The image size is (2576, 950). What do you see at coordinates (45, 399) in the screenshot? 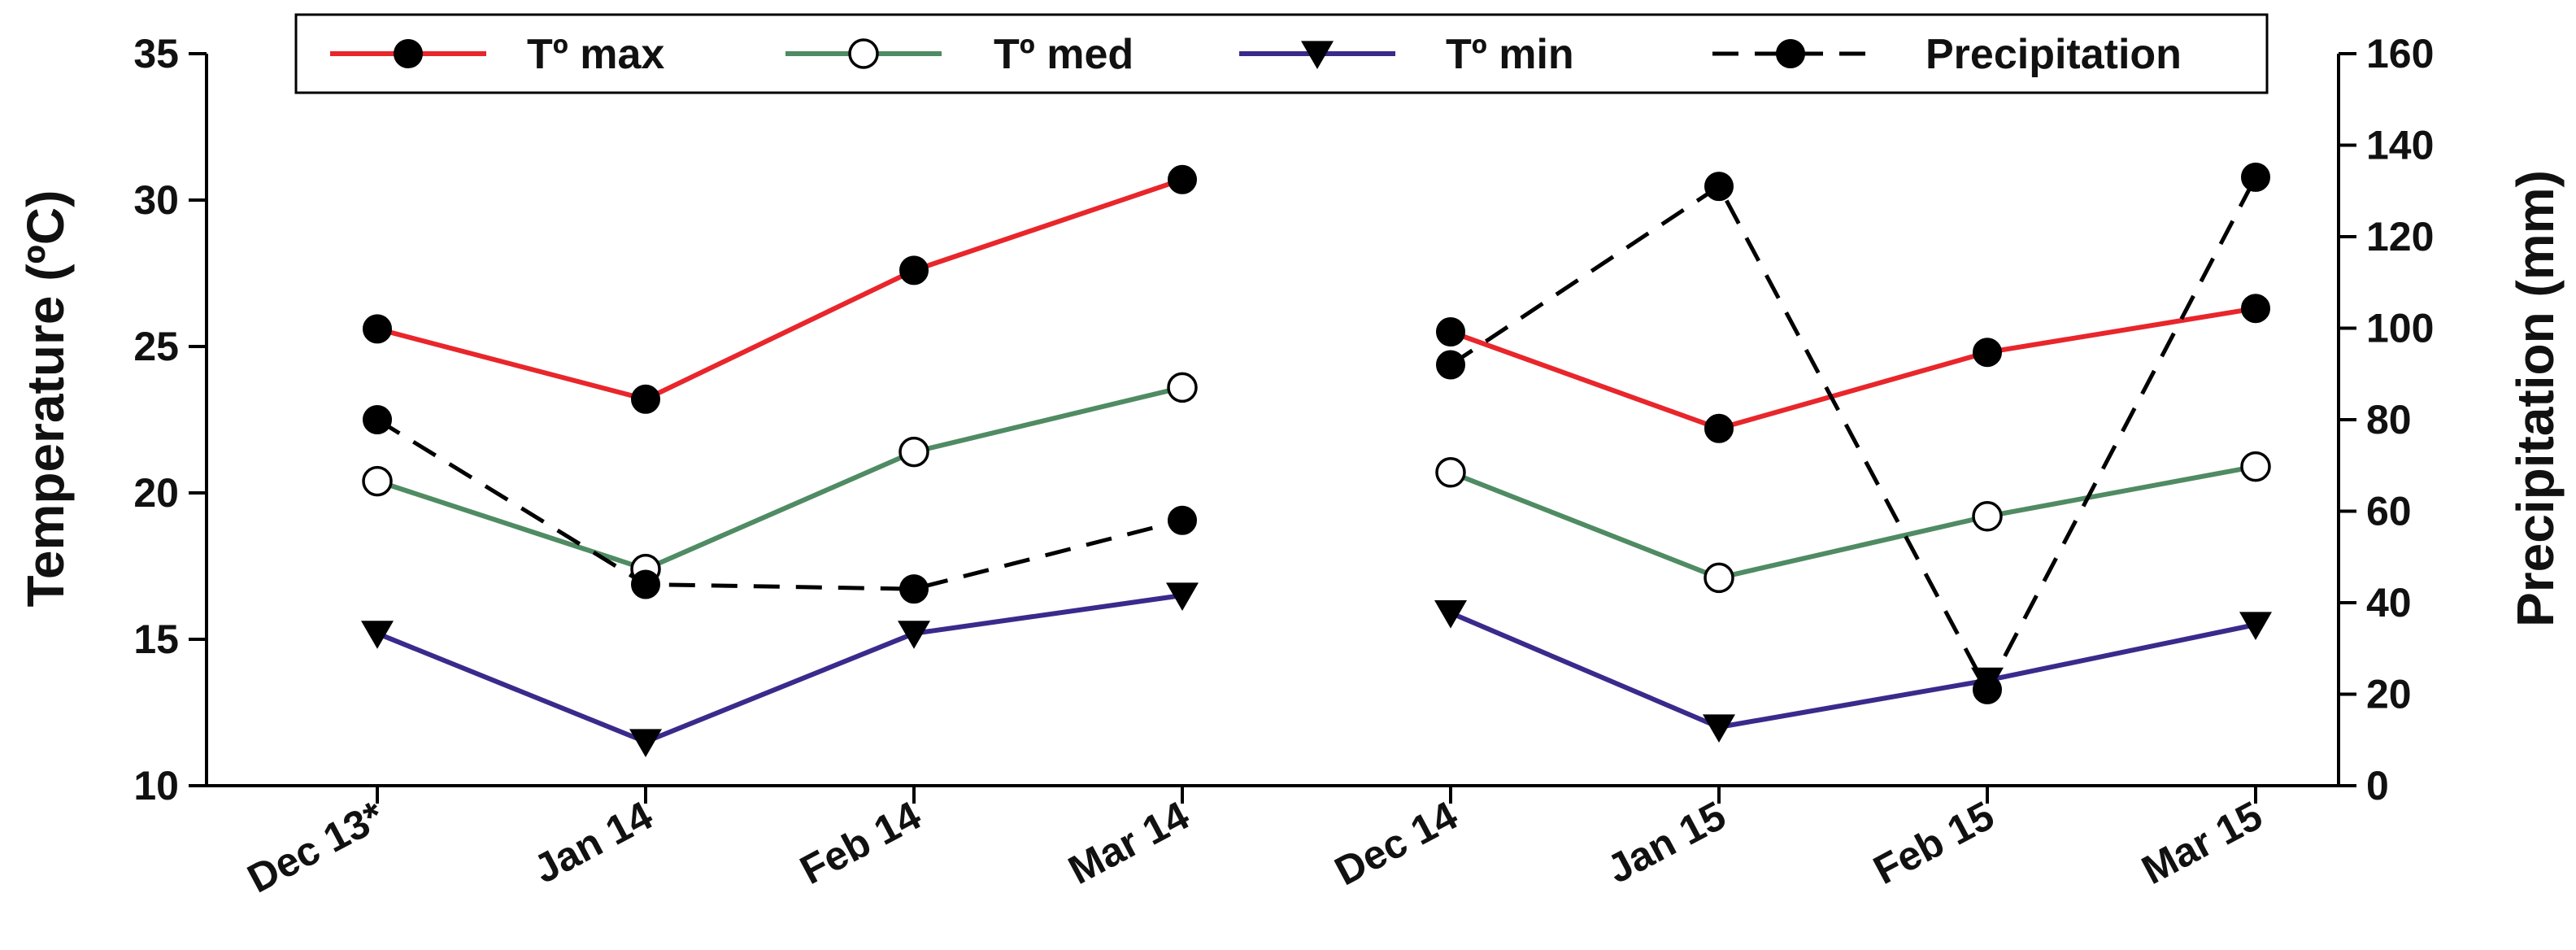
I see `left-axis-label: Temperature (ºC)` at bounding box center [45, 399].